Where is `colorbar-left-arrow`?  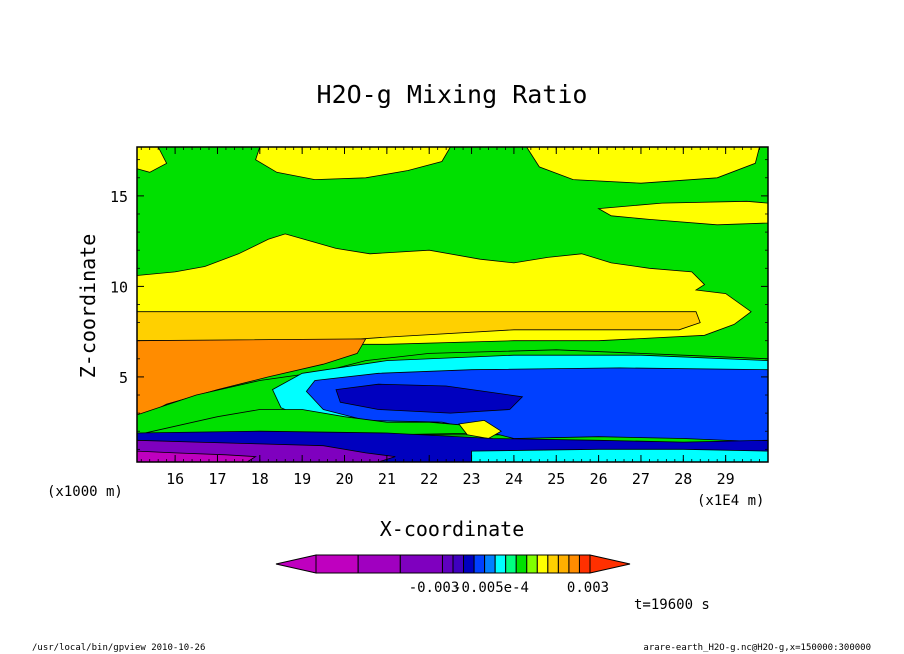
colorbar-left-arrow is located at coordinates (296, 564).